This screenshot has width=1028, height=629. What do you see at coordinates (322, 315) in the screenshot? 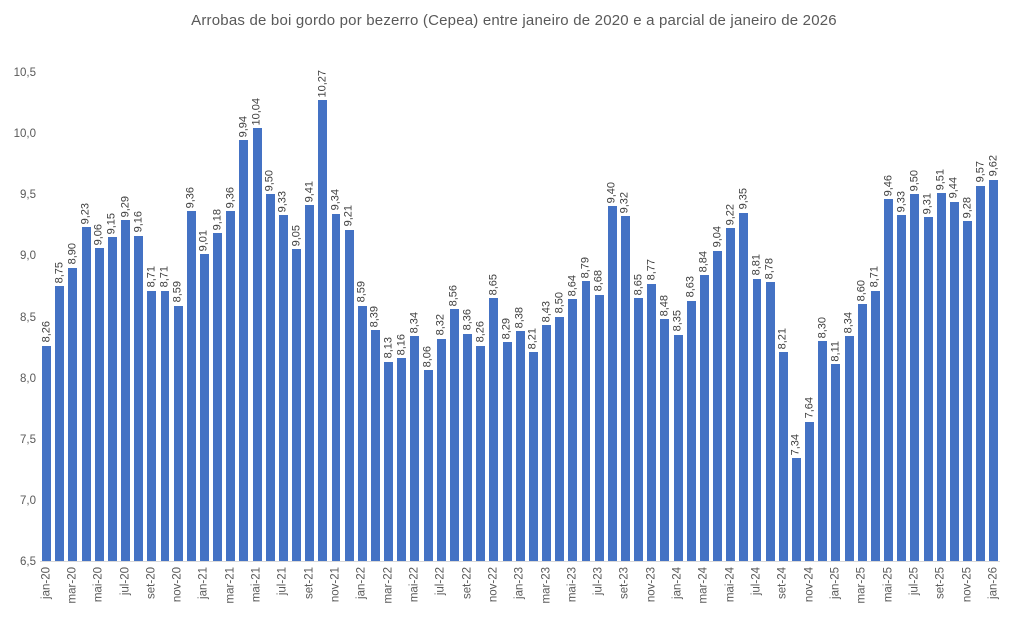
I see `bar-column: 10,27` at bounding box center [322, 315].